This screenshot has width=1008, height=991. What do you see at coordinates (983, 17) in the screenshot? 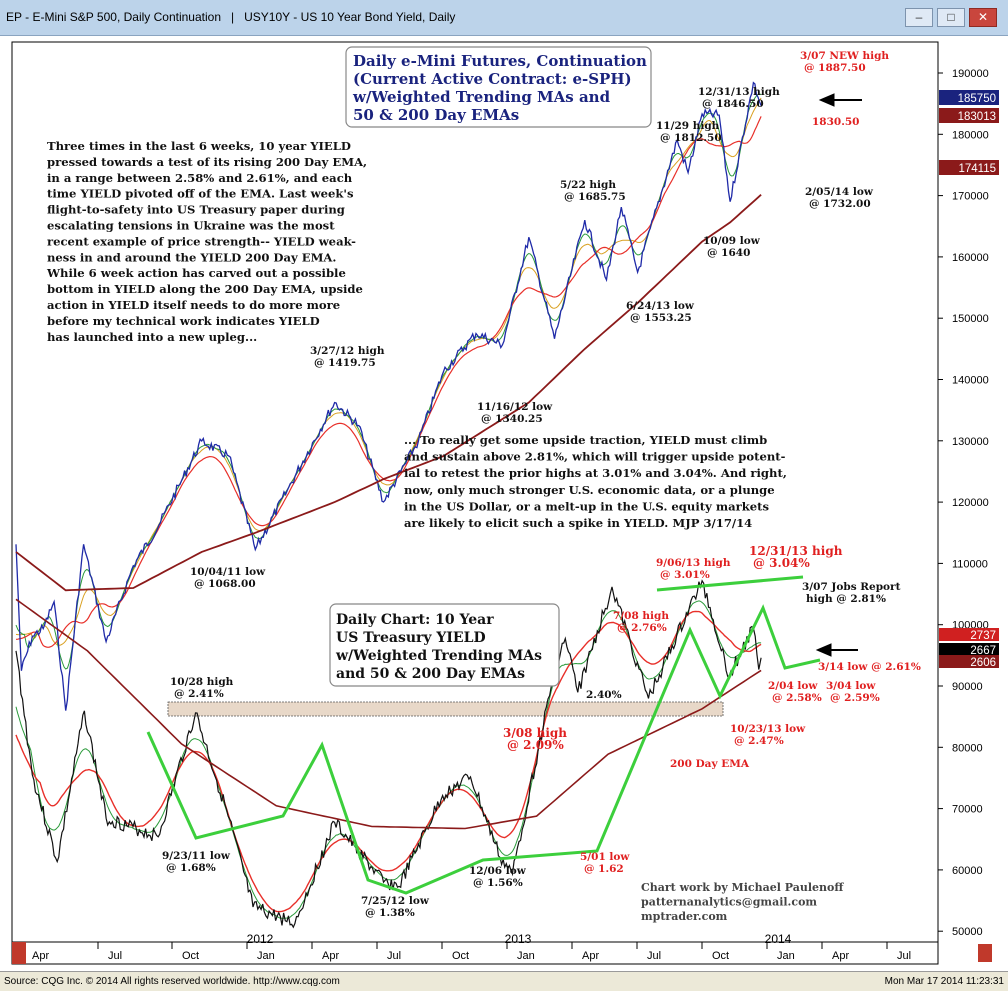
I see `close-icon: ✕` at bounding box center [983, 17].